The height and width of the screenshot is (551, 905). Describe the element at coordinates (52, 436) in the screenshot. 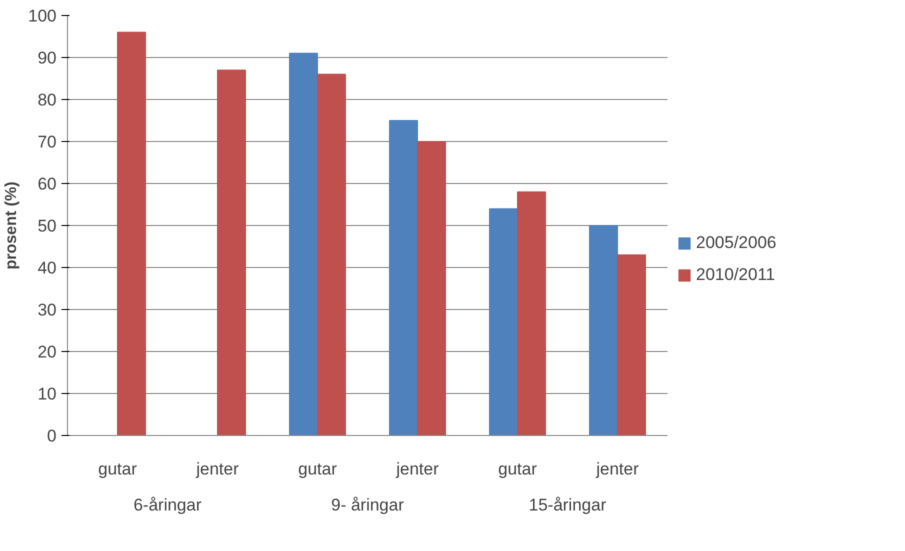

I see `y-tick-label: 0` at that location.